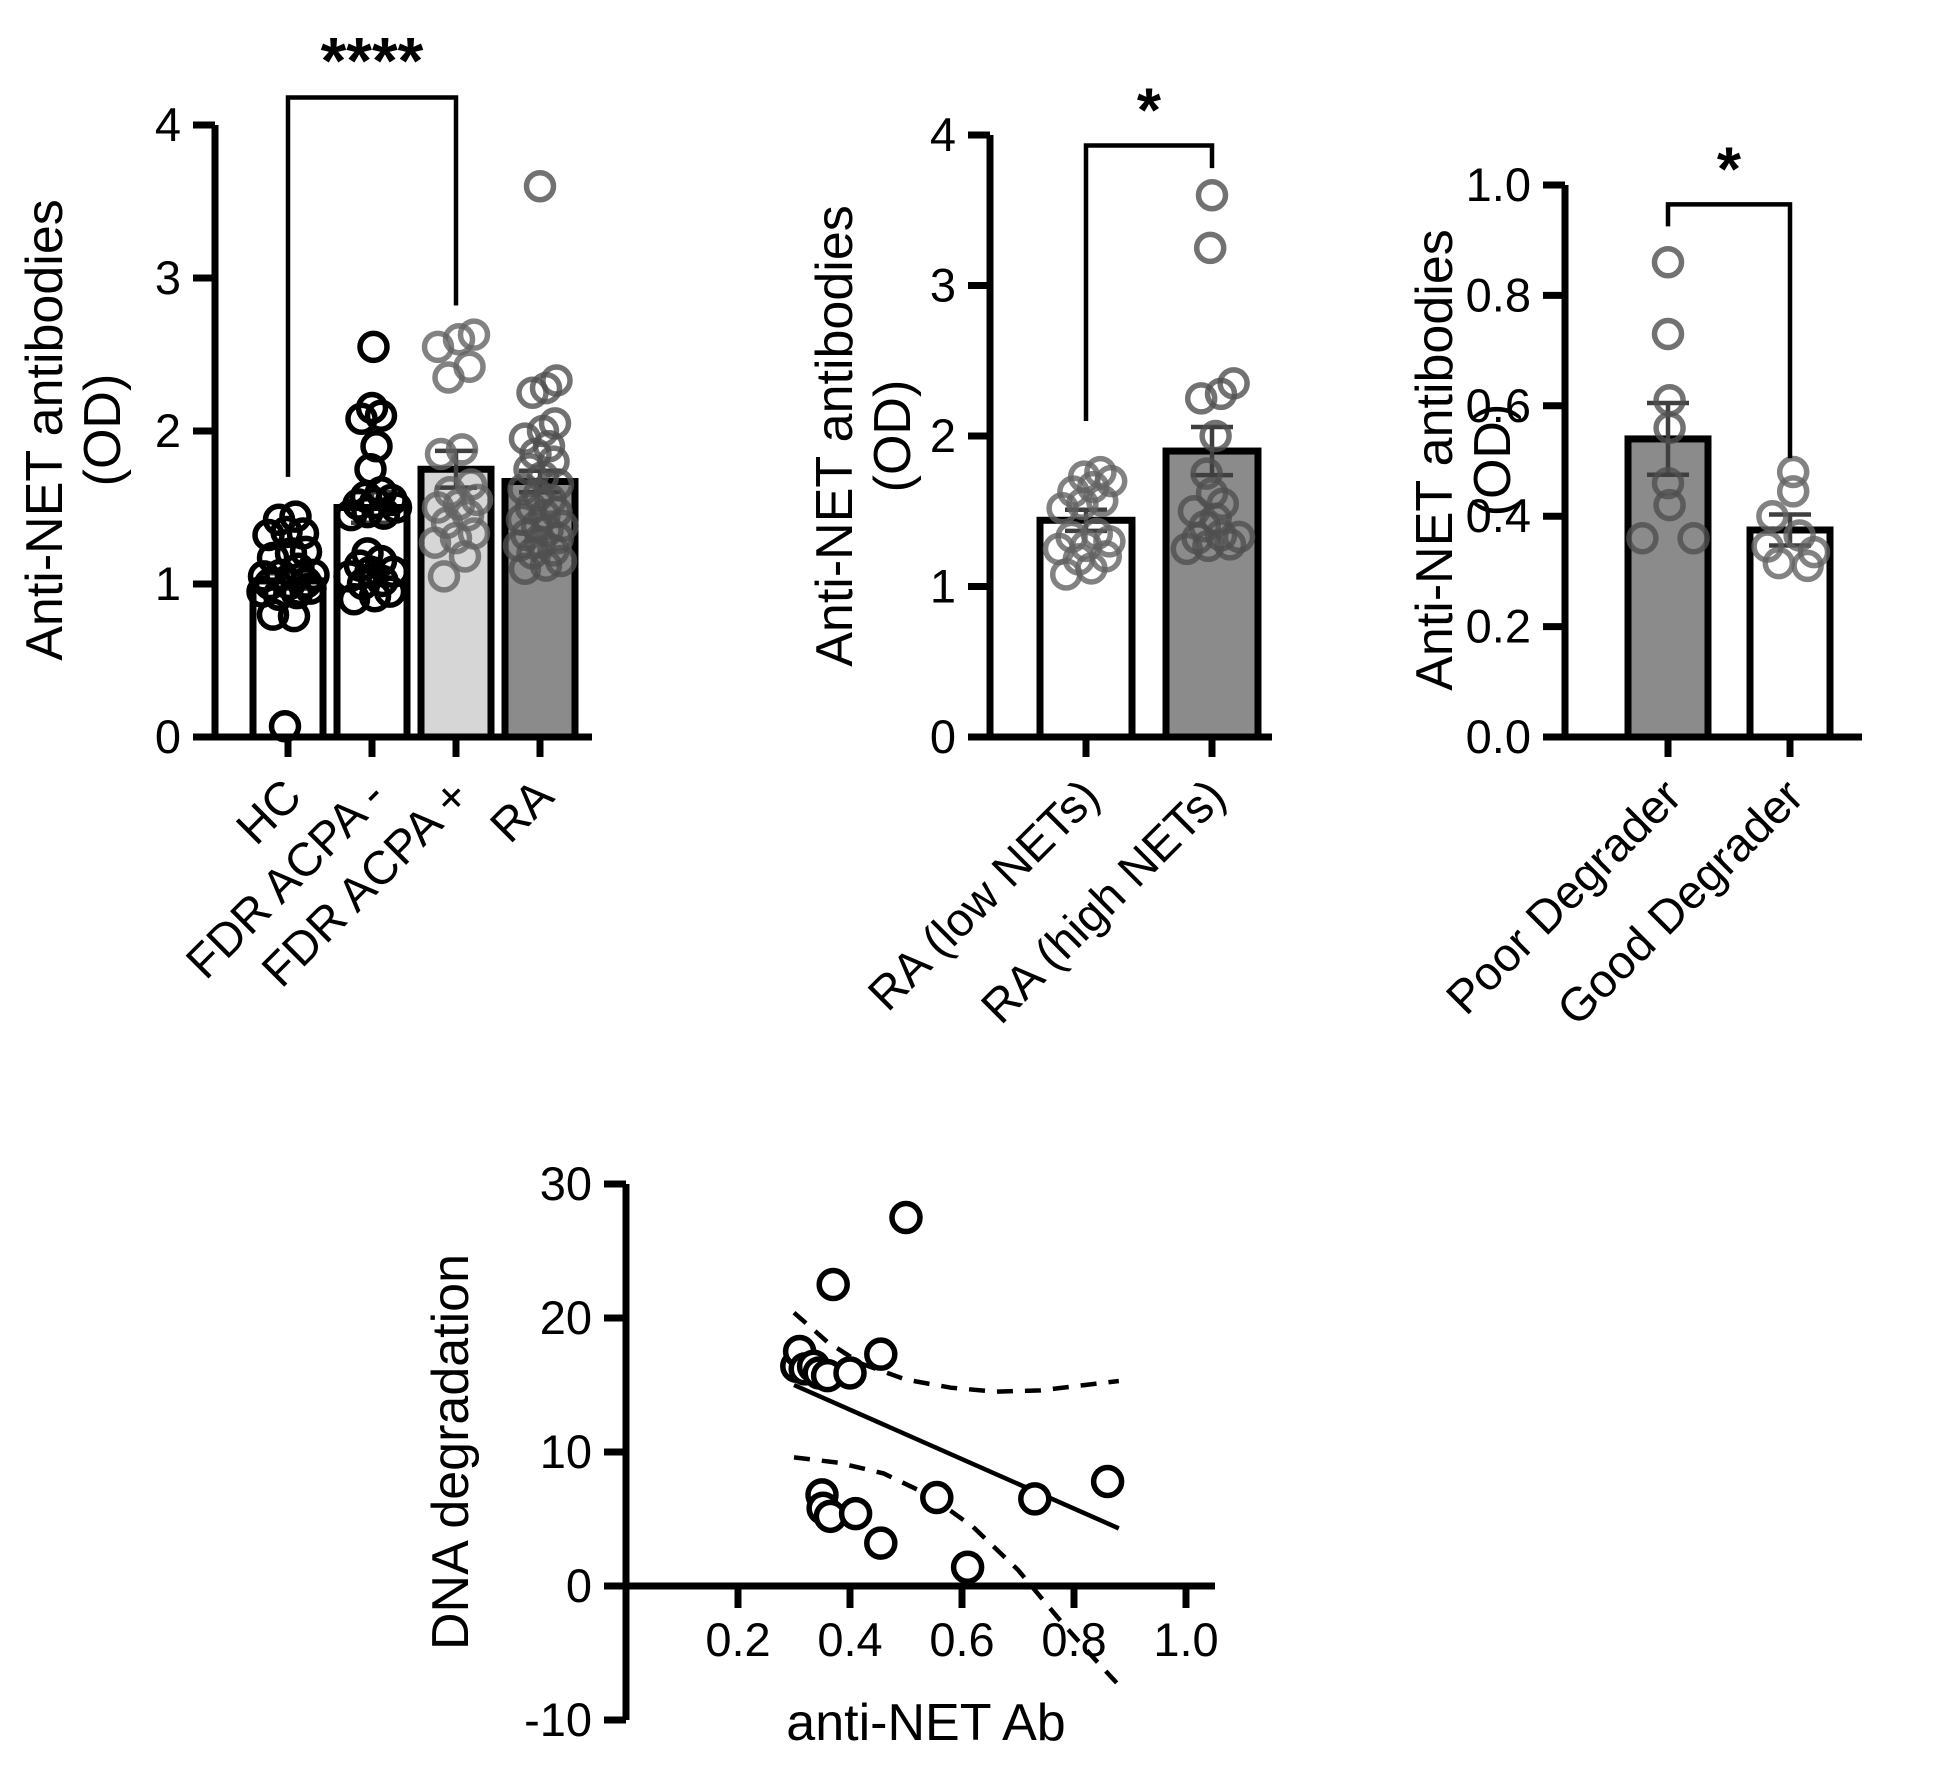 The width and height of the screenshot is (1958, 1775). I want to click on points-hc, so click(288, 621).